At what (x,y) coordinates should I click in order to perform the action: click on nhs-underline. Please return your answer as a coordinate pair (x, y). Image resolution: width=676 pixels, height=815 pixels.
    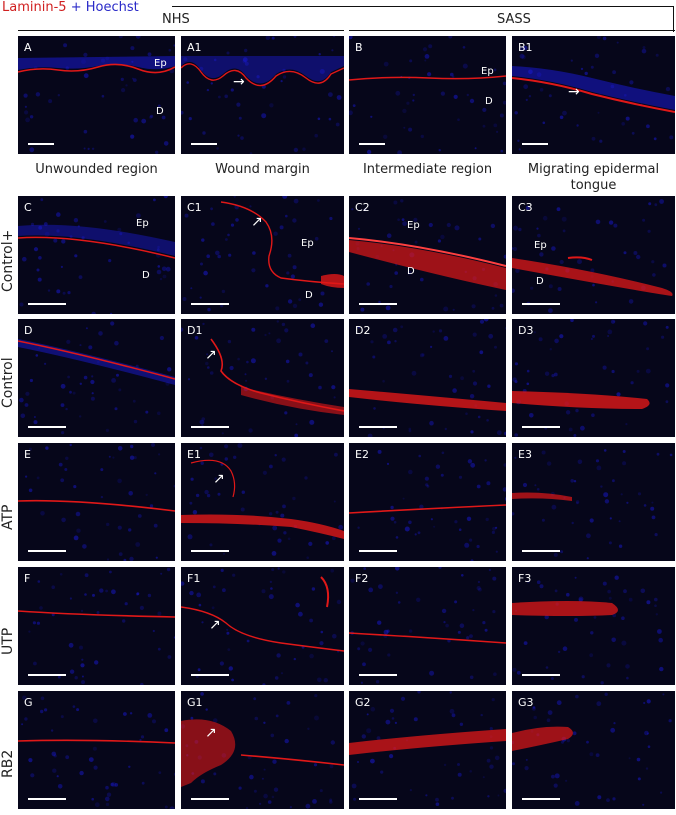
    Looking at the image, I should click on (181, 30).